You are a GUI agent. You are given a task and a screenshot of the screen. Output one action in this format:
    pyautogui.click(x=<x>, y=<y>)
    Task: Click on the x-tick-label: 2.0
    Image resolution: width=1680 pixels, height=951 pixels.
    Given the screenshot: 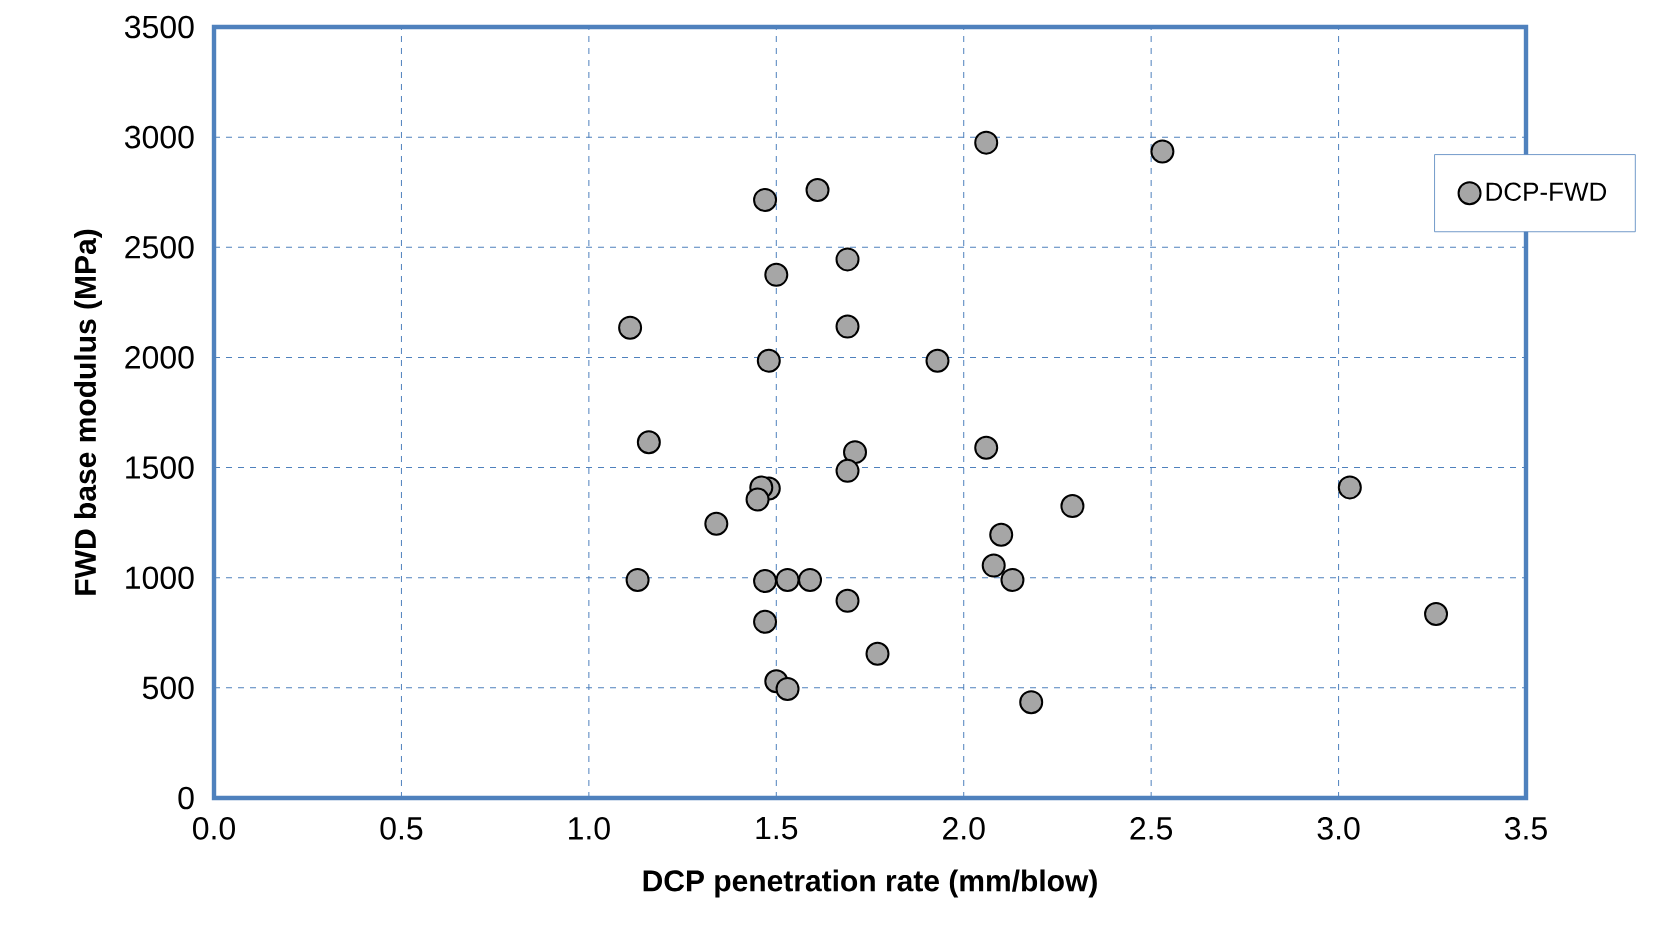 What is the action you would take?
    pyautogui.click(x=964, y=828)
    